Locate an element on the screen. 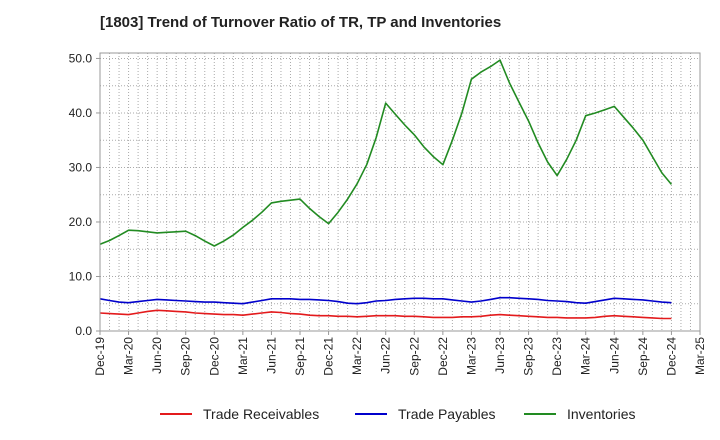 Image resolution: width=720 pixels, height=440 pixels. x-tick-label: Sep-24 is located at coordinates (643, 356).